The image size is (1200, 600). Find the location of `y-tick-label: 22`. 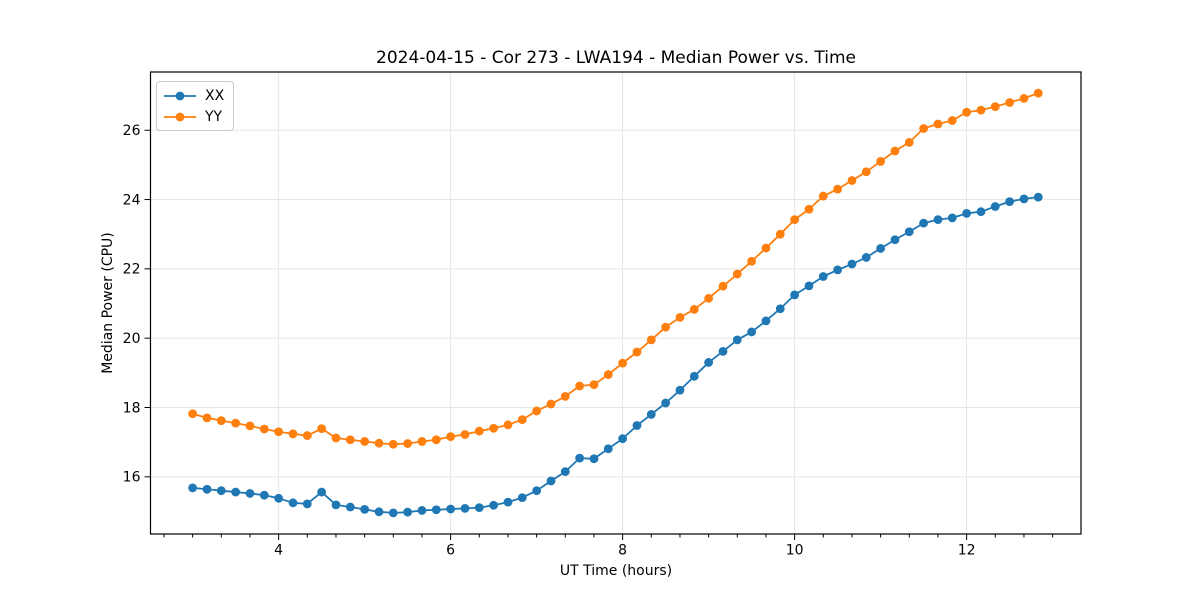

y-tick-label: 22 is located at coordinates (132, 270).